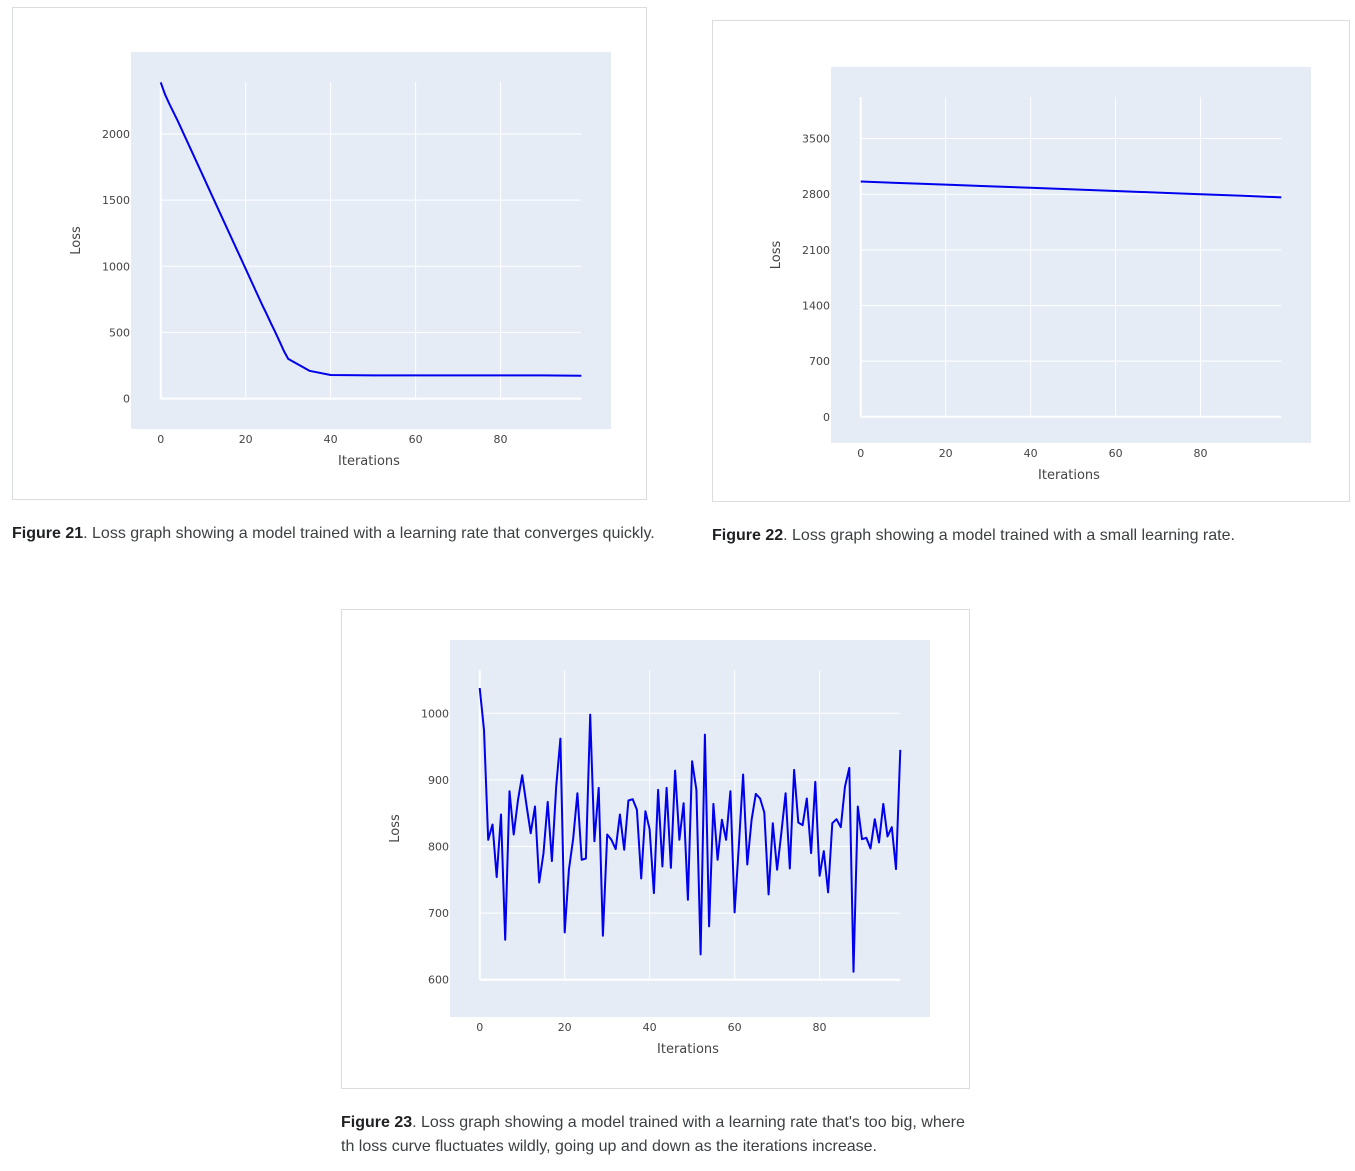  Describe the element at coordinates (377, 1122) in the screenshot. I see `figure-23-caption-label: Figure 23` at that location.